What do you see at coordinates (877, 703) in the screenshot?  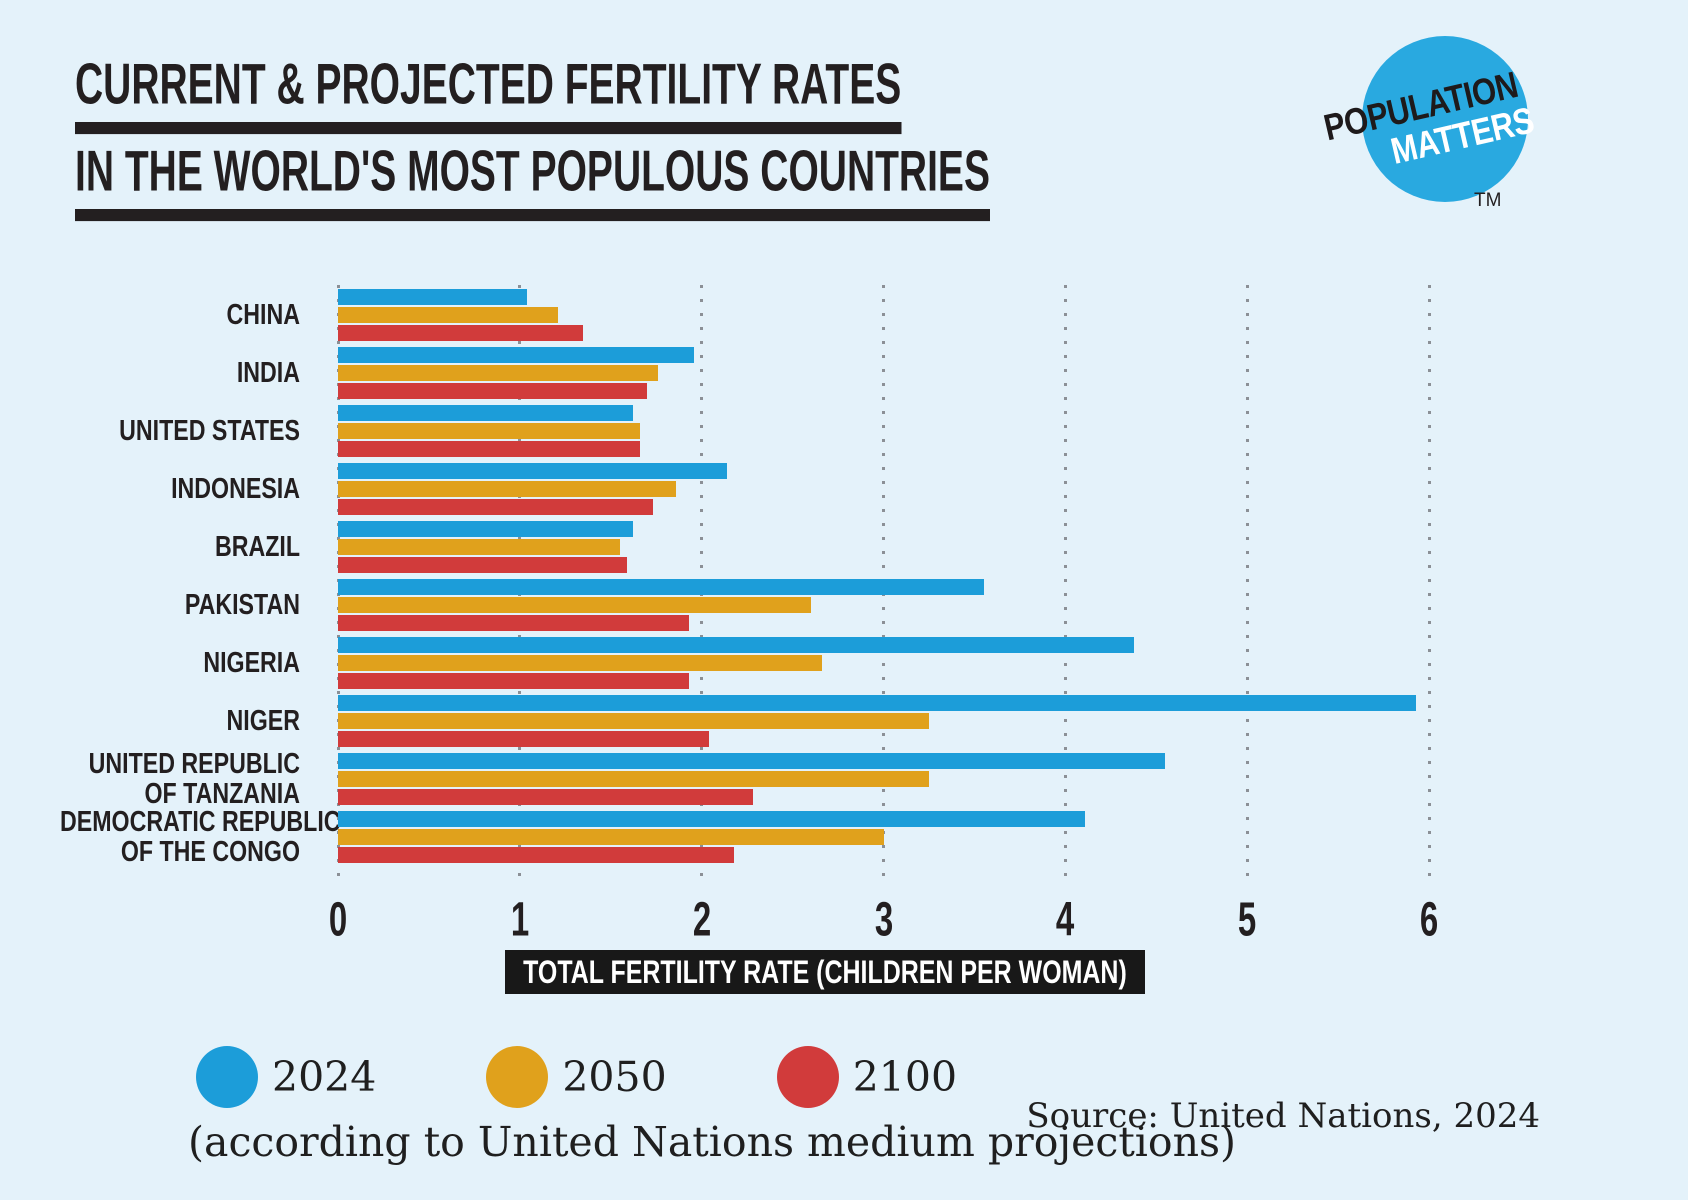 I see `bar-niger-2024` at bounding box center [877, 703].